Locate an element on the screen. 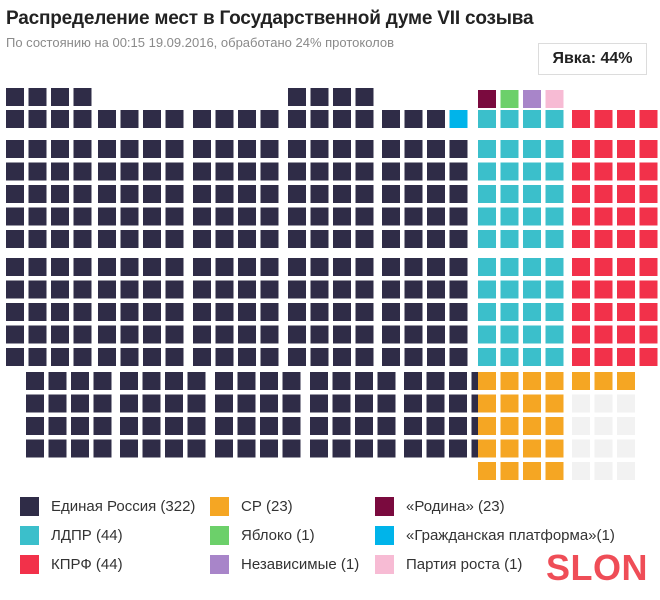  seat-independent is located at coordinates (532, 99).